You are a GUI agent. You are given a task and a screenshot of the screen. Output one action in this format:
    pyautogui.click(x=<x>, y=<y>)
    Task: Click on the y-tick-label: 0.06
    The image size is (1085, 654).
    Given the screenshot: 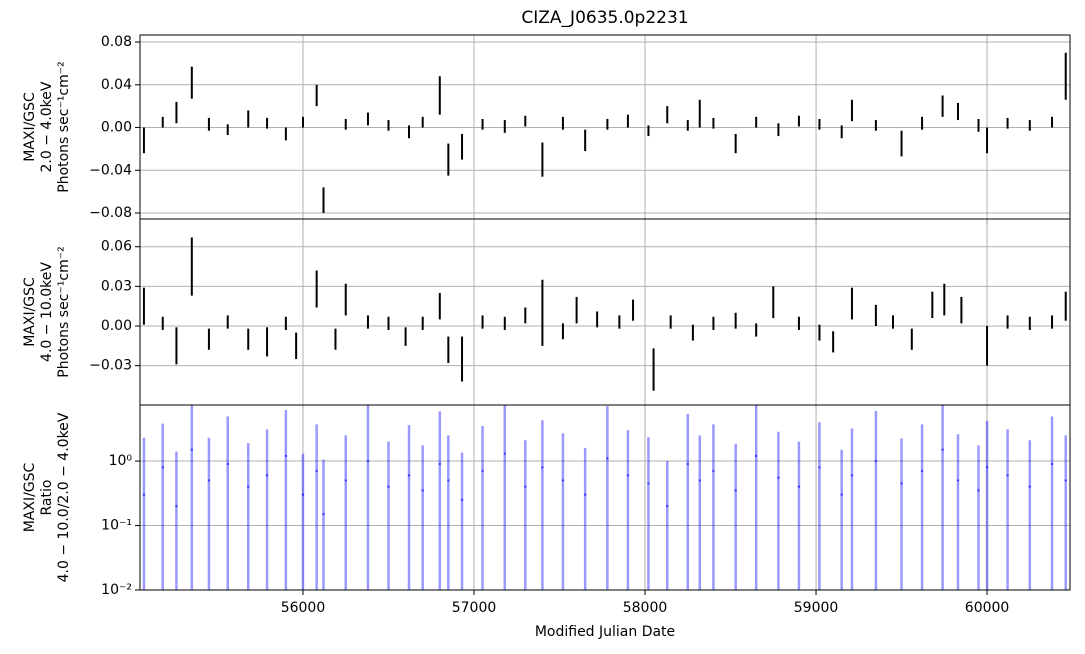 What is the action you would take?
    pyautogui.click(x=116, y=247)
    